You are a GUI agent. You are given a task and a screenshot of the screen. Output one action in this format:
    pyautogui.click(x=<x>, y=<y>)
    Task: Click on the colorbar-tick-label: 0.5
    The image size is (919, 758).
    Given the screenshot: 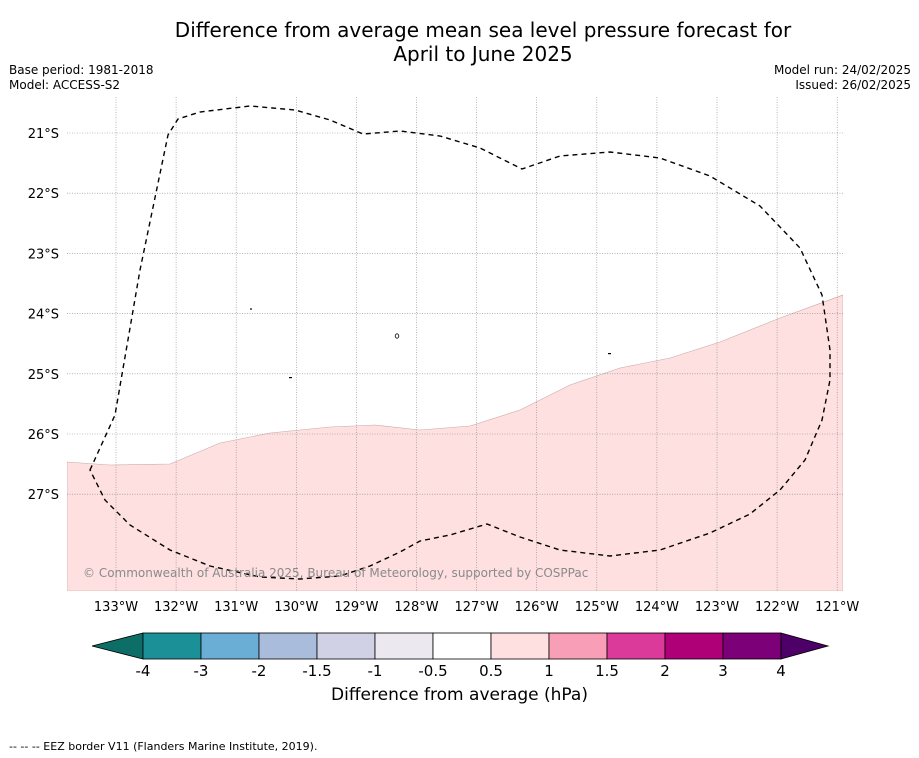 What is the action you would take?
    pyautogui.click(x=491, y=671)
    